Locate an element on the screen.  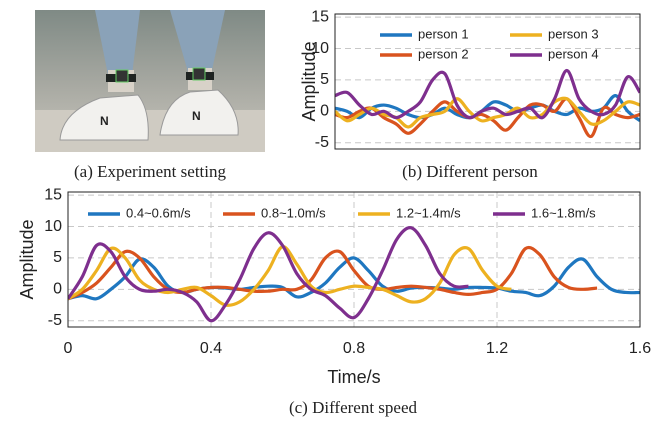
plot-lines is located at coordinates (487, 103).